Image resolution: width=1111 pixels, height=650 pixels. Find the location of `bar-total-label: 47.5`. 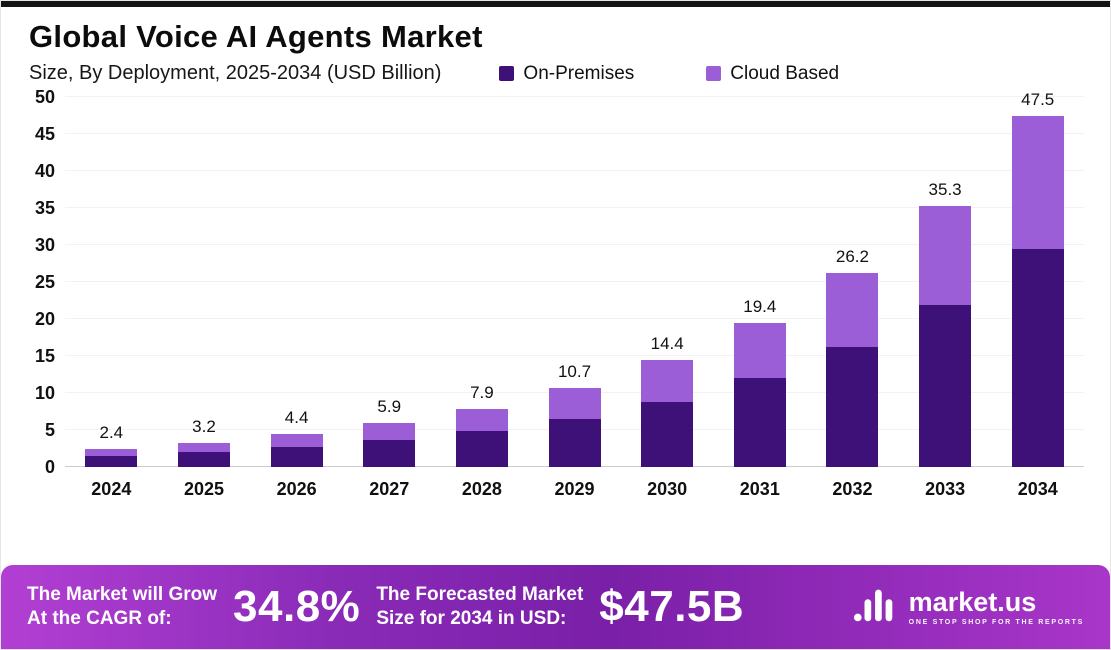

bar-total-label: 47.5 is located at coordinates (1038, 99).